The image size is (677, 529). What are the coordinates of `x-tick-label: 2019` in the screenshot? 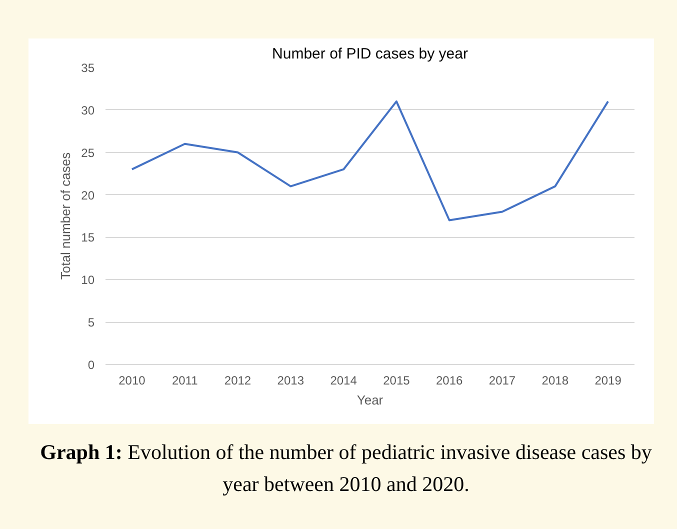 It's located at (608, 381).